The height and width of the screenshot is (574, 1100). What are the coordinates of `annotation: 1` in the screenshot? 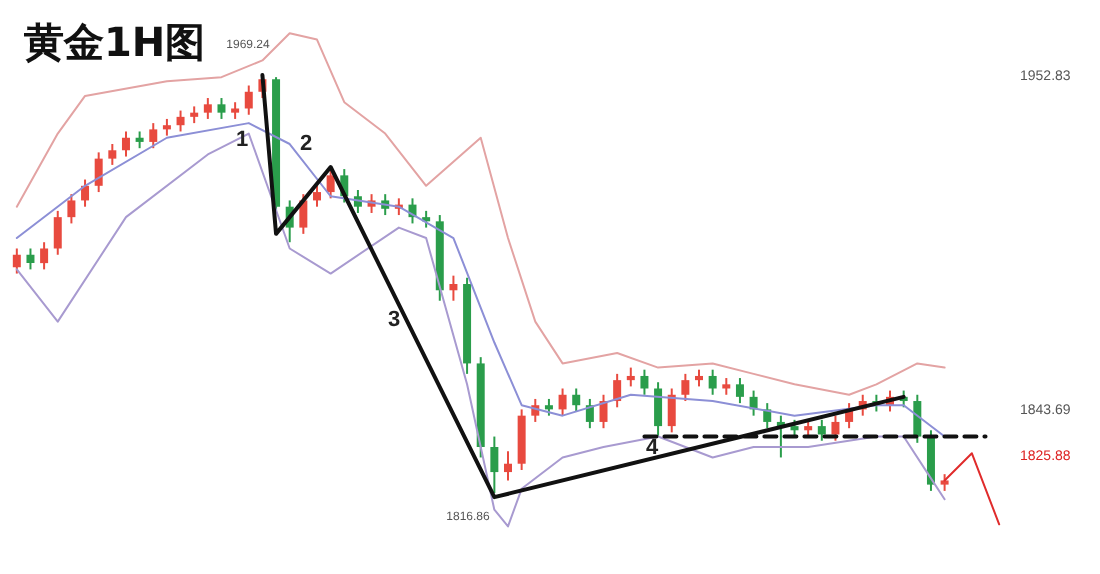 It's located at (242, 140).